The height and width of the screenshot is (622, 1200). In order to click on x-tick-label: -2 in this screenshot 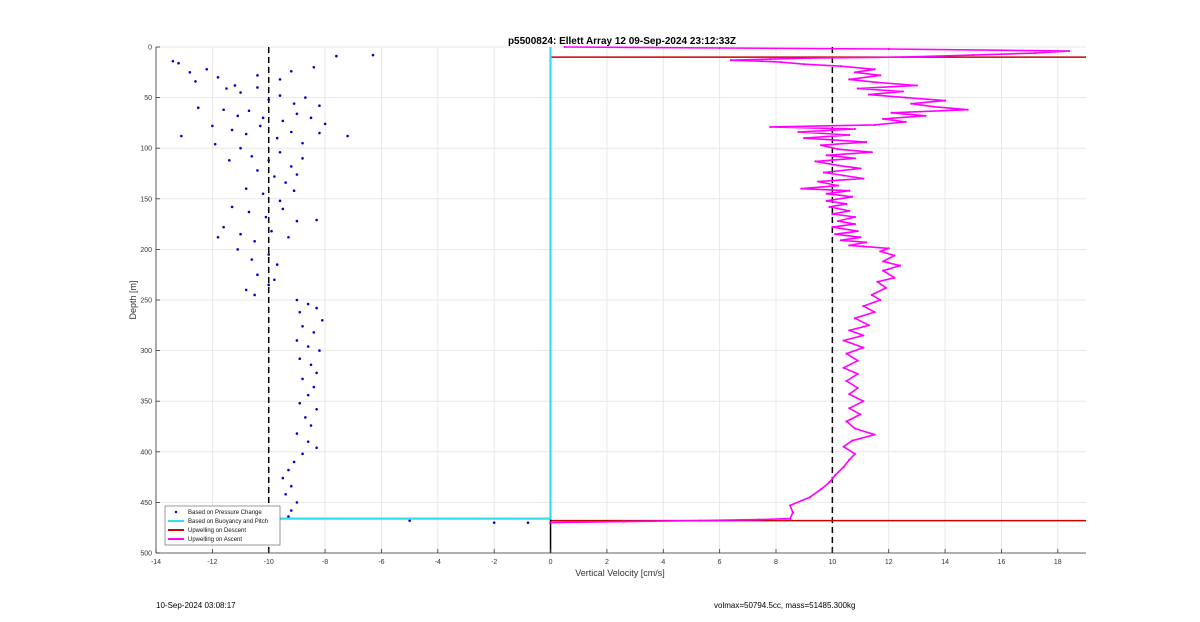, I will do `click(494, 562)`.